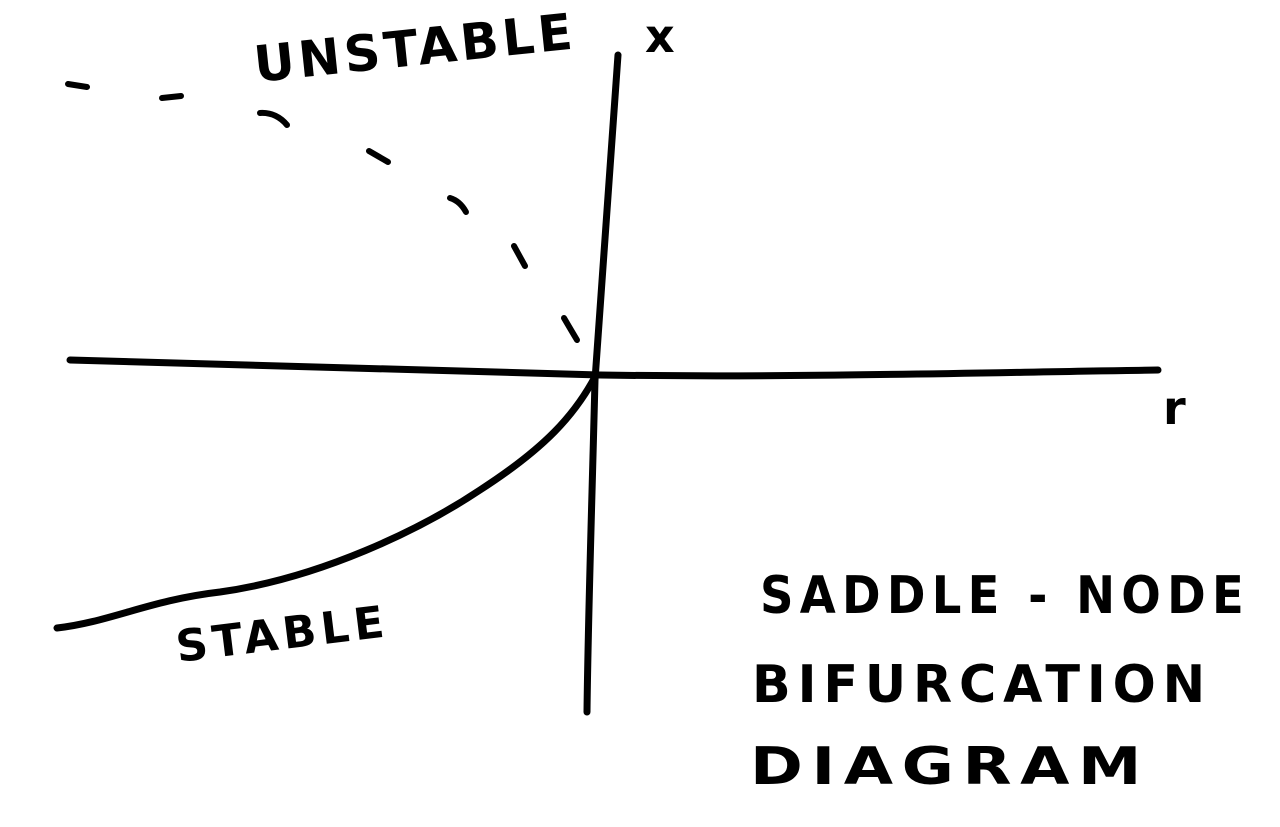 This screenshot has height=827, width=1280. I want to click on diagram-title: SADDLE - NODE BIFURCATION DIAGRAM, so click(1000, 681).